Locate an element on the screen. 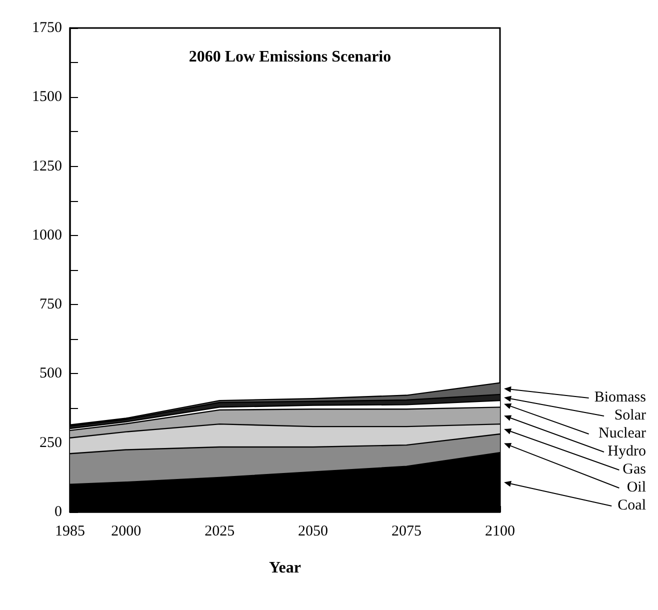 The width and height of the screenshot is (658, 610). x-tick-label: 2100 is located at coordinates (500, 532).